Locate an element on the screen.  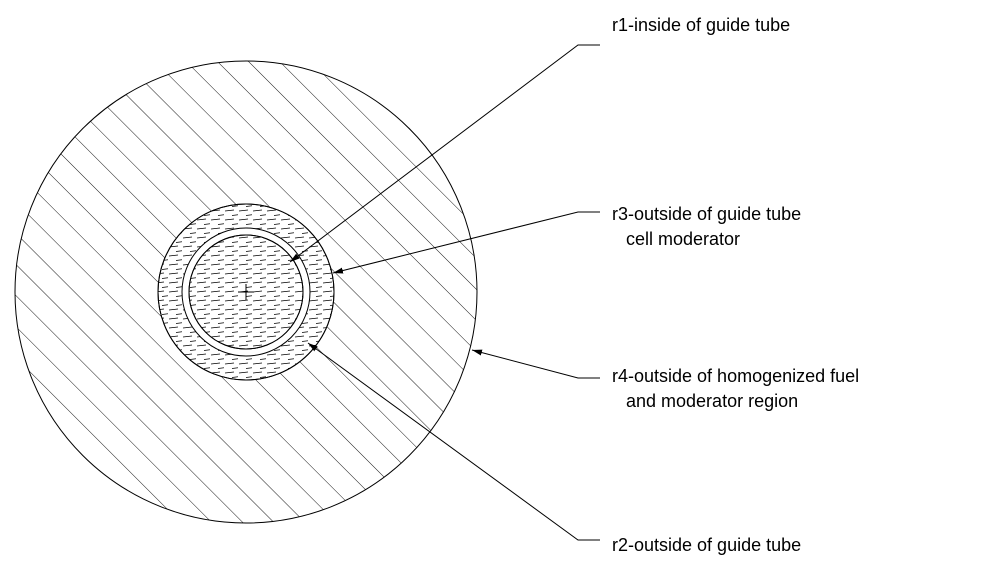
leader-r3 is located at coordinates (466, 242).